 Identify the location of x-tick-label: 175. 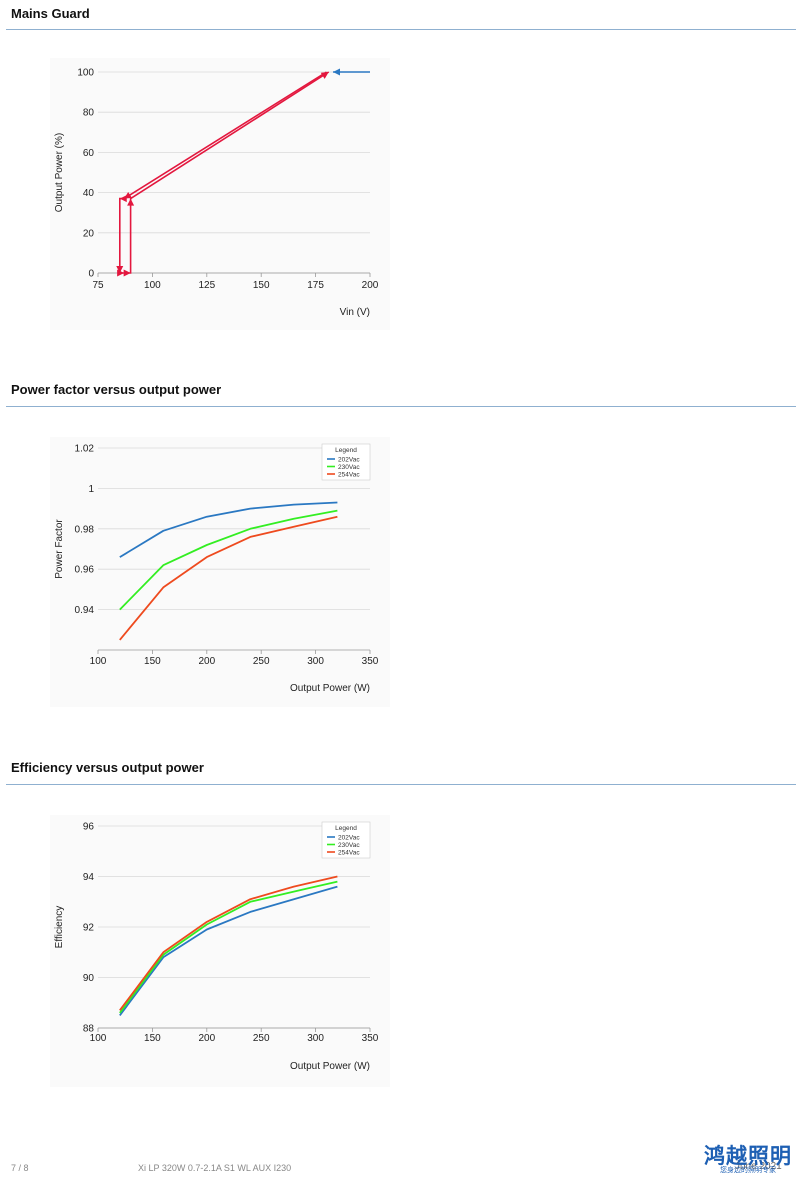
(315, 285).